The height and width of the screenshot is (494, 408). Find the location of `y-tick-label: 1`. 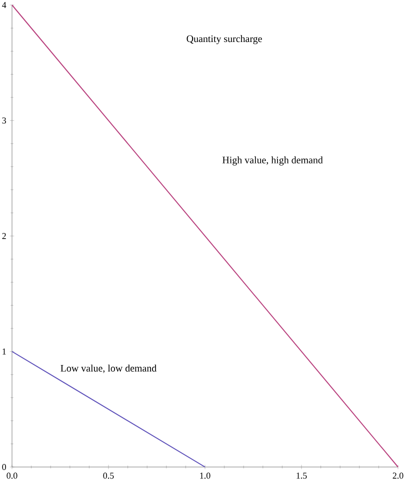

y-tick-label: 1 is located at coordinates (4, 351).